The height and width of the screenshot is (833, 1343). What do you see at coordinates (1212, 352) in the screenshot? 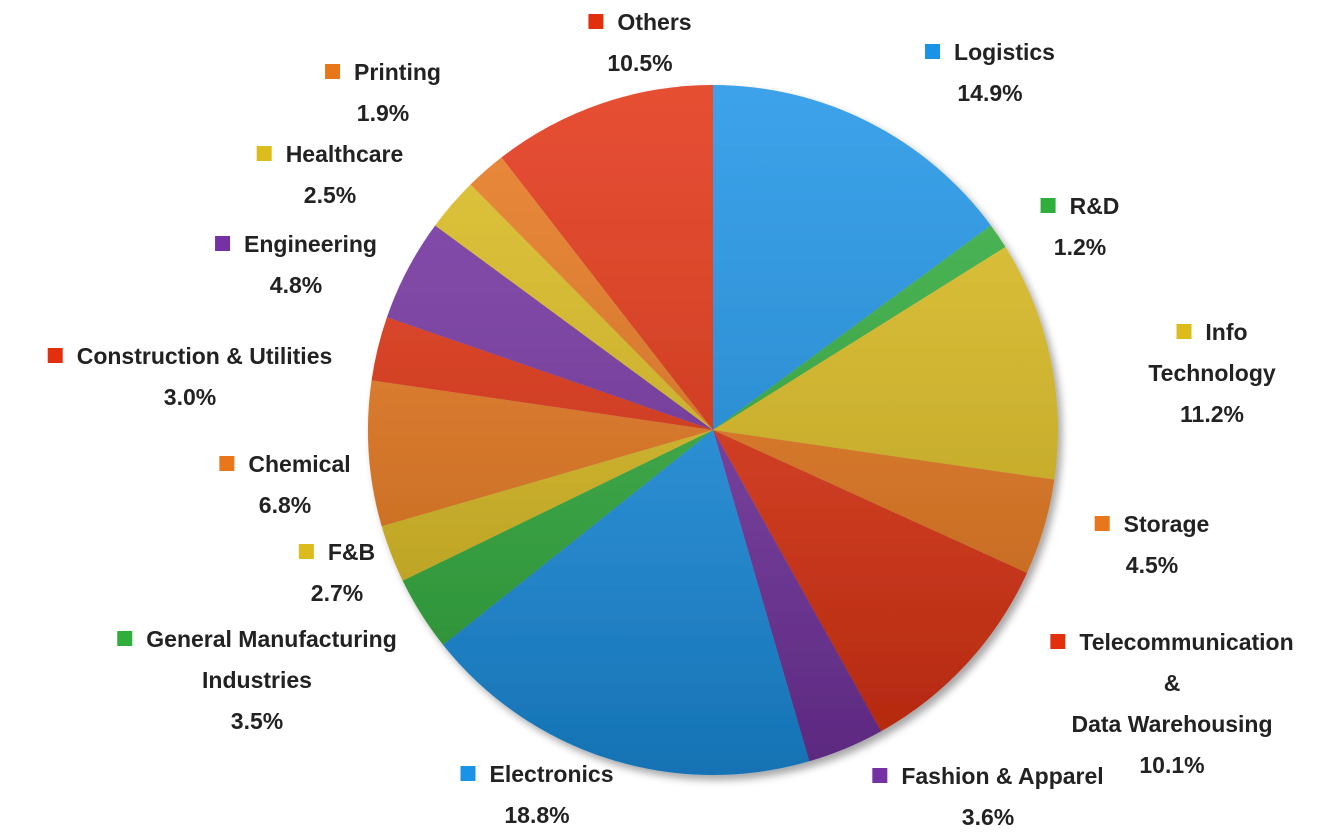
I see `category-label: Info Technology` at bounding box center [1212, 352].